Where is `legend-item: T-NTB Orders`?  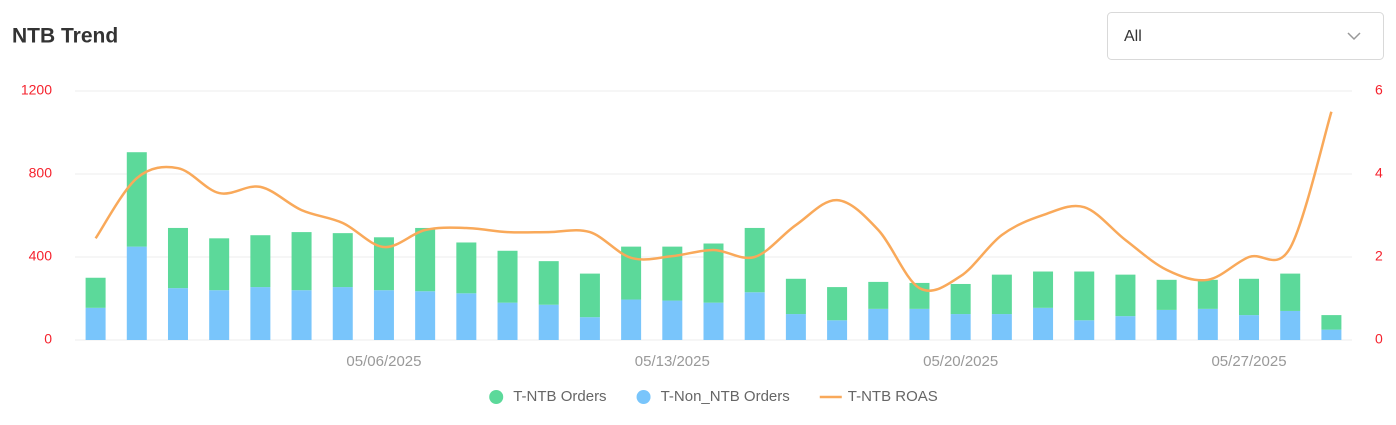 legend-item: T-NTB Orders is located at coordinates (548, 396).